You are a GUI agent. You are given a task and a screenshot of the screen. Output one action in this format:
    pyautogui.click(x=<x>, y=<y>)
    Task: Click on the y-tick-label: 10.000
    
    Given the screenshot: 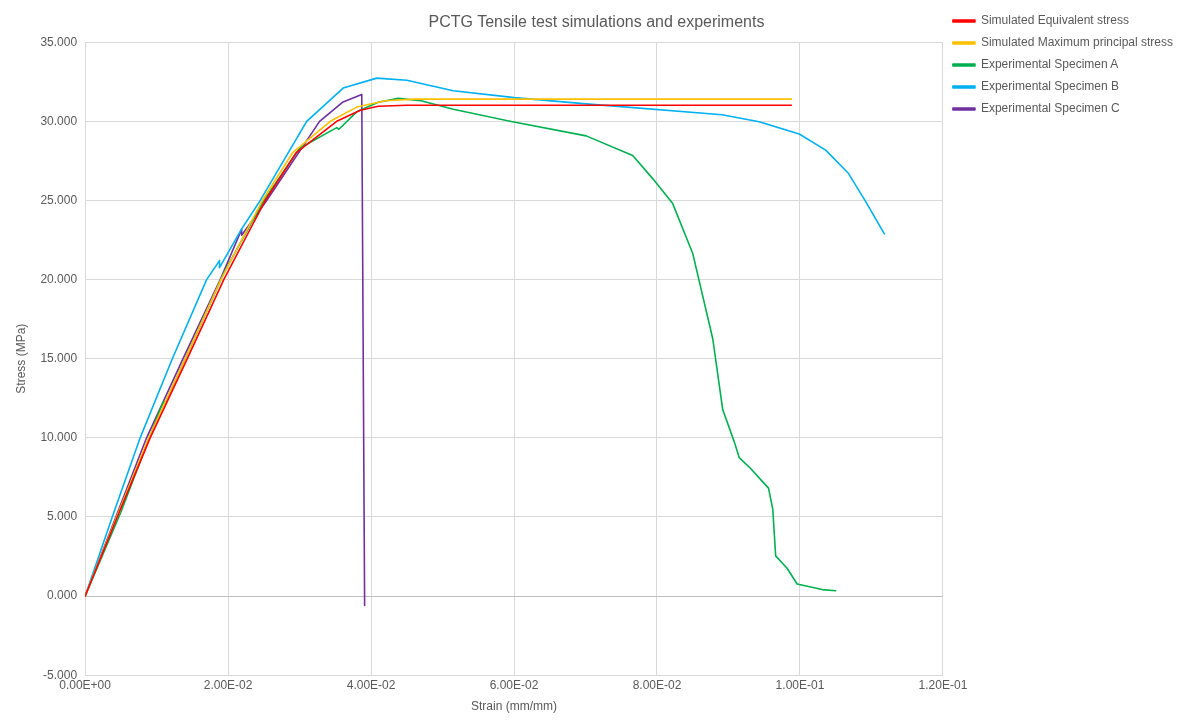 What is the action you would take?
    pyautogui.click(x=59, y=437)
    